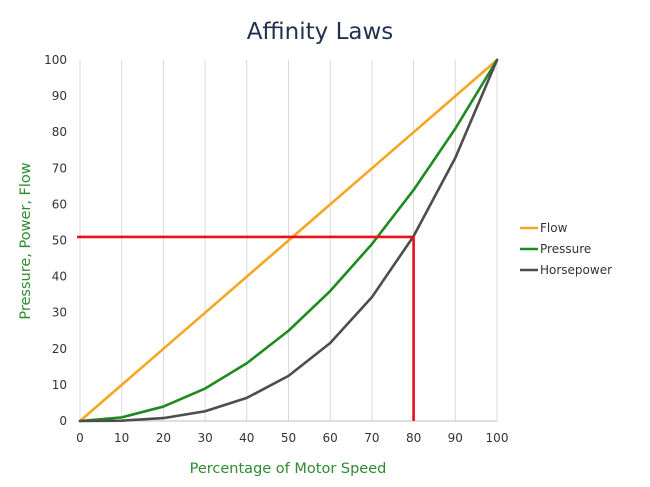 This screenshot has width=650, height=487. I want to click on y-tick-label: 10, so click(59, 385).